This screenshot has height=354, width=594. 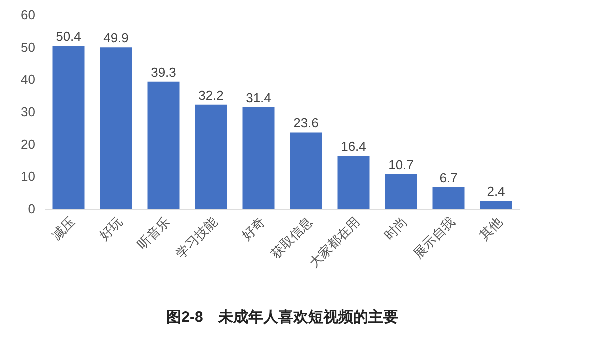 I want to click on data-label: 23.6, so click(x=306, y=123).